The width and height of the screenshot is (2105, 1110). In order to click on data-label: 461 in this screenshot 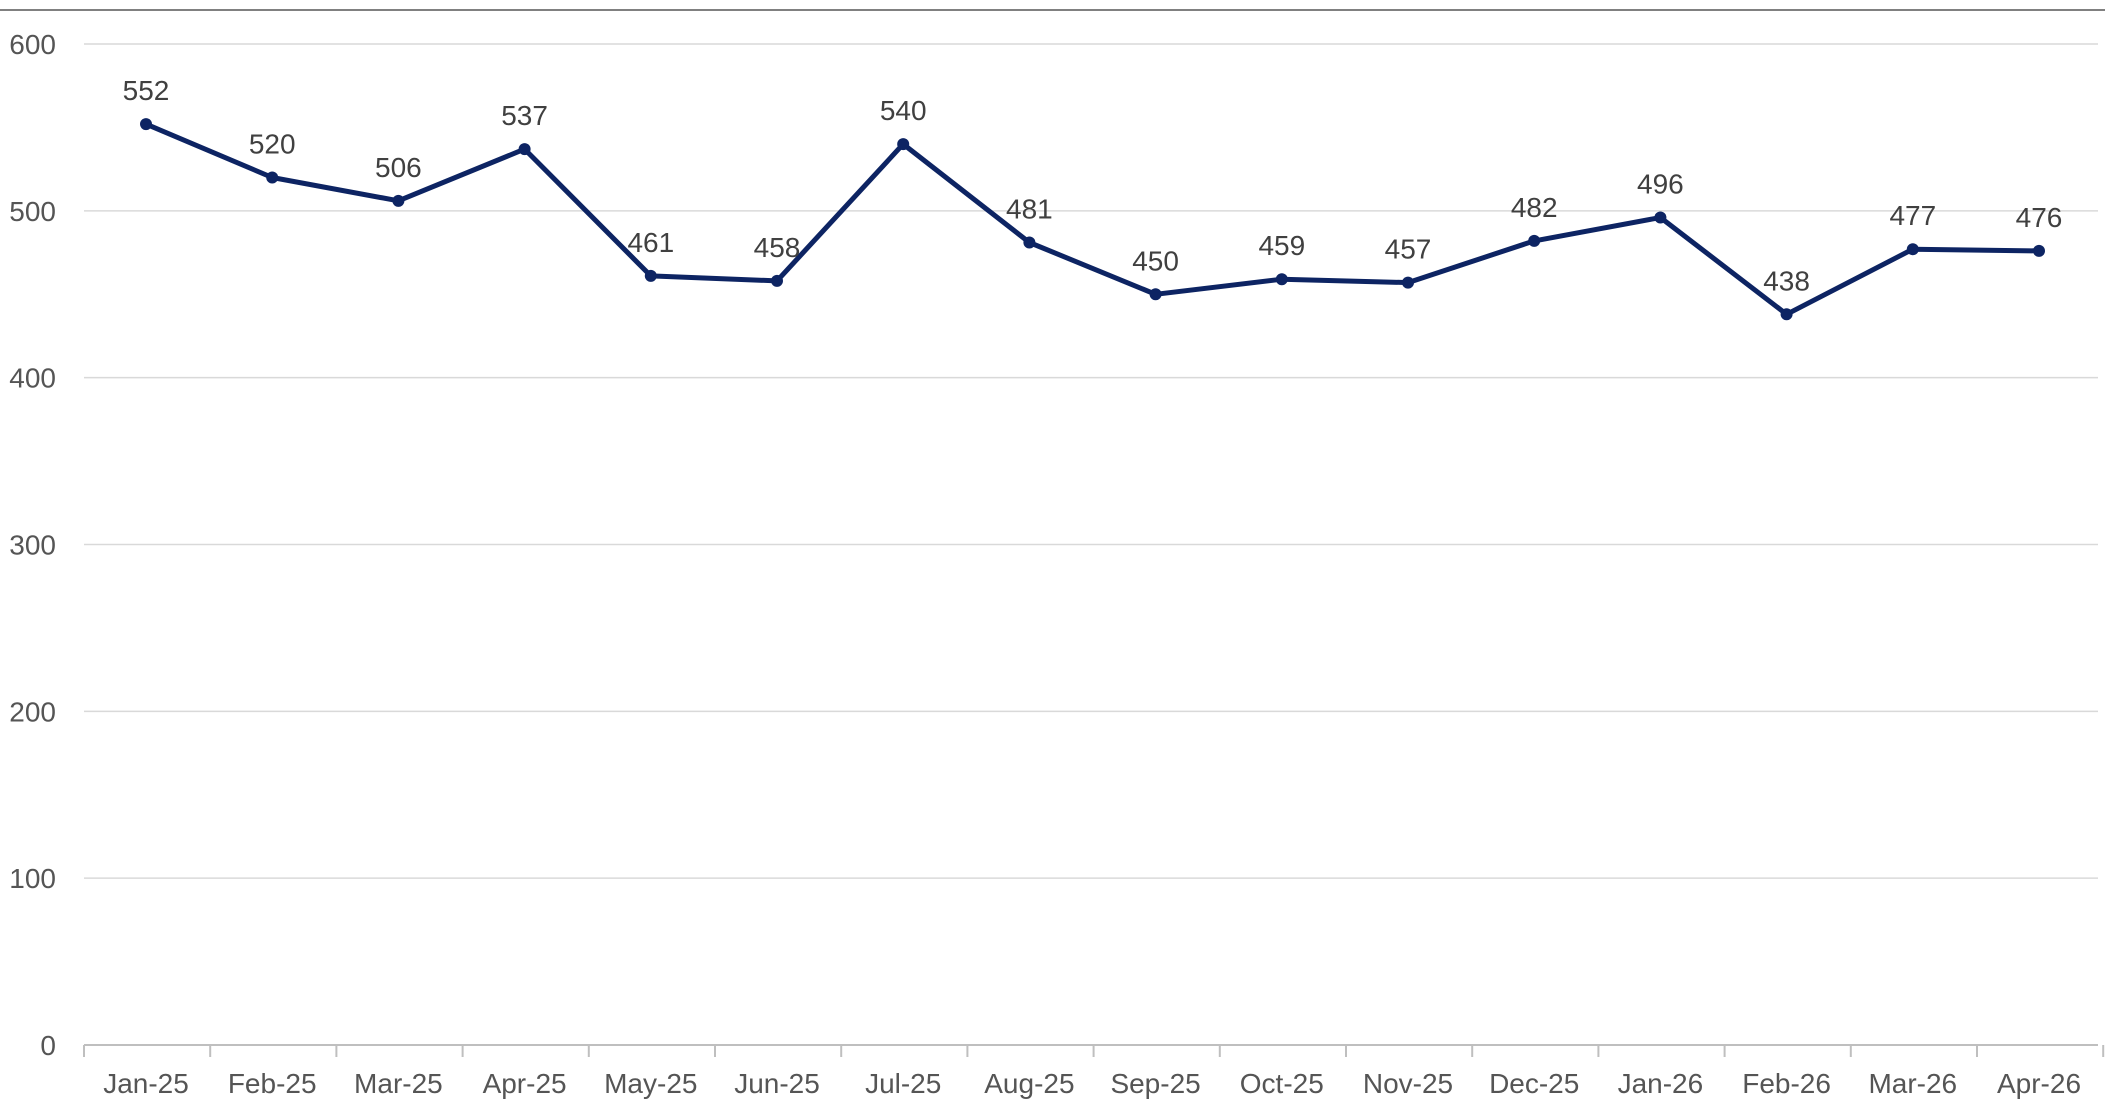, I will do `click(650, 242)`.